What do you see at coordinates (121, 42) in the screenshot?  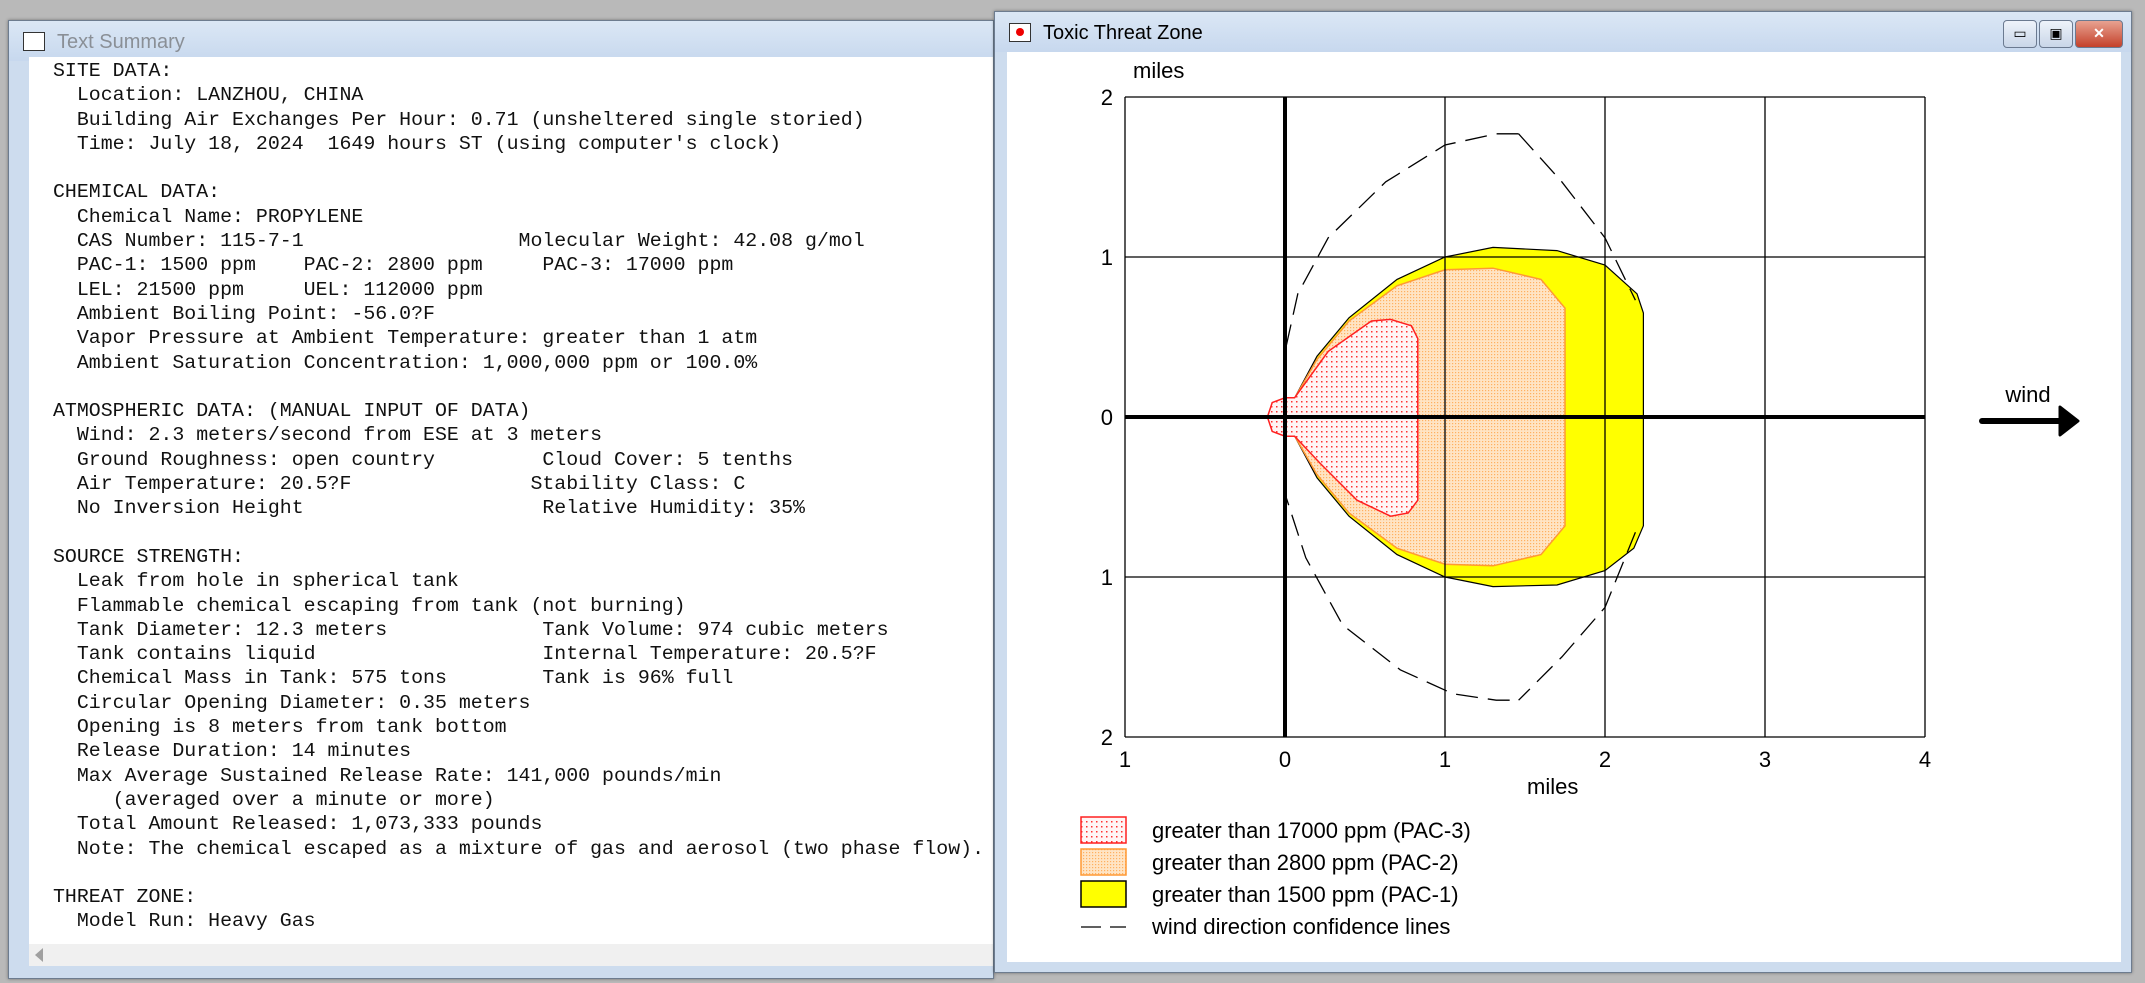 I see `window-title: Text Summary` at bounding box center [121, 42].